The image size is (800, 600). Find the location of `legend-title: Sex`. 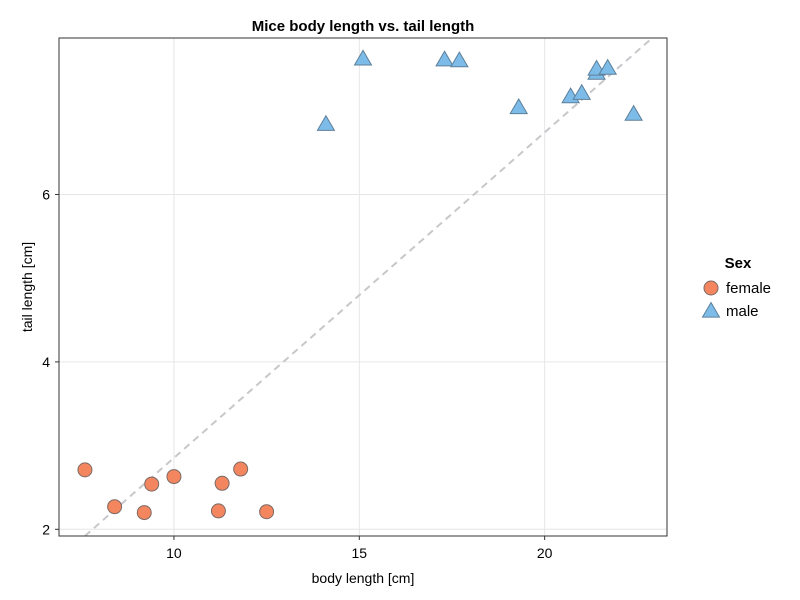

legend-title: Sex is located at coordinates (738, 263).